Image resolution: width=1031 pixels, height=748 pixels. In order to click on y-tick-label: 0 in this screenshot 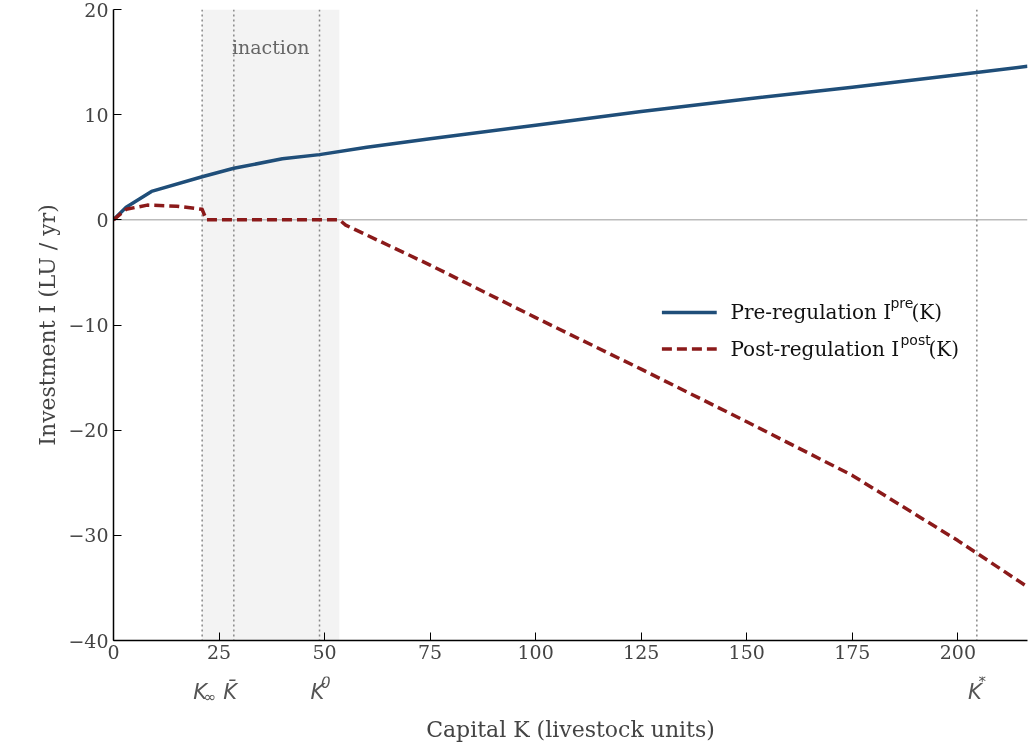, I will do `click(102, 219)`.